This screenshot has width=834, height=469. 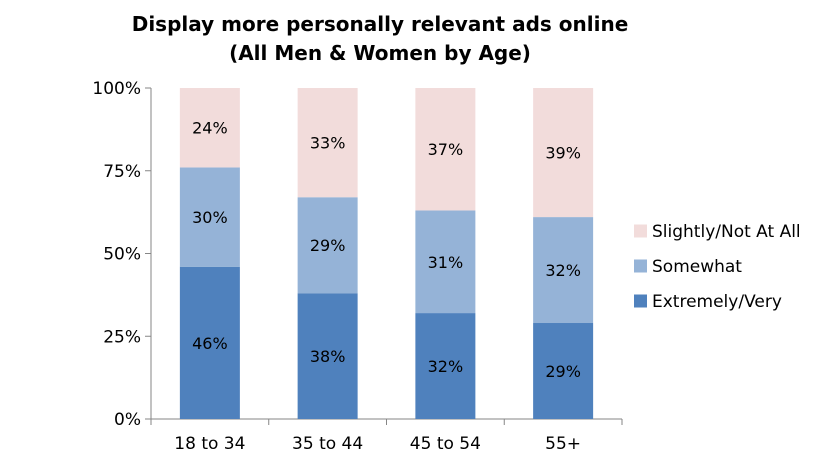 What do you see at coordinates (209, 444) in the screenshot?
I see `x-tick-label: 18 to 34` at bounding box center [209, 444].